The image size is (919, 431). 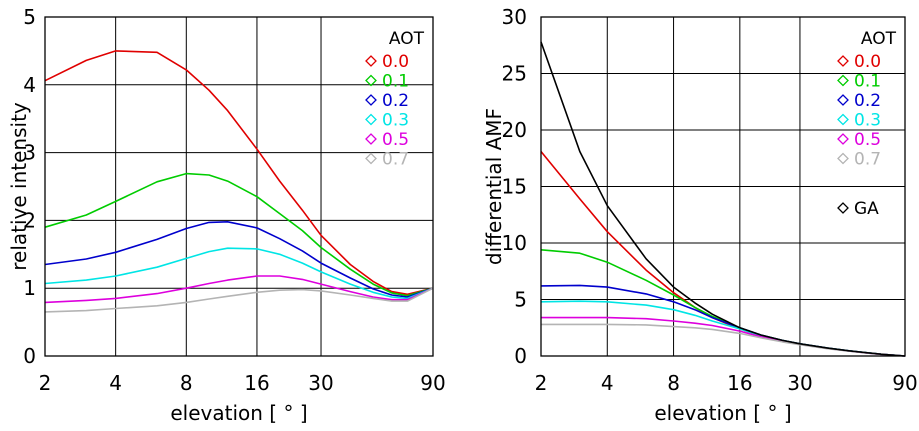 What do you see at coordinates (494, 186) in the screenshot?
I see `y-axis-label: differential AMF` at bounding box center [494, 186].